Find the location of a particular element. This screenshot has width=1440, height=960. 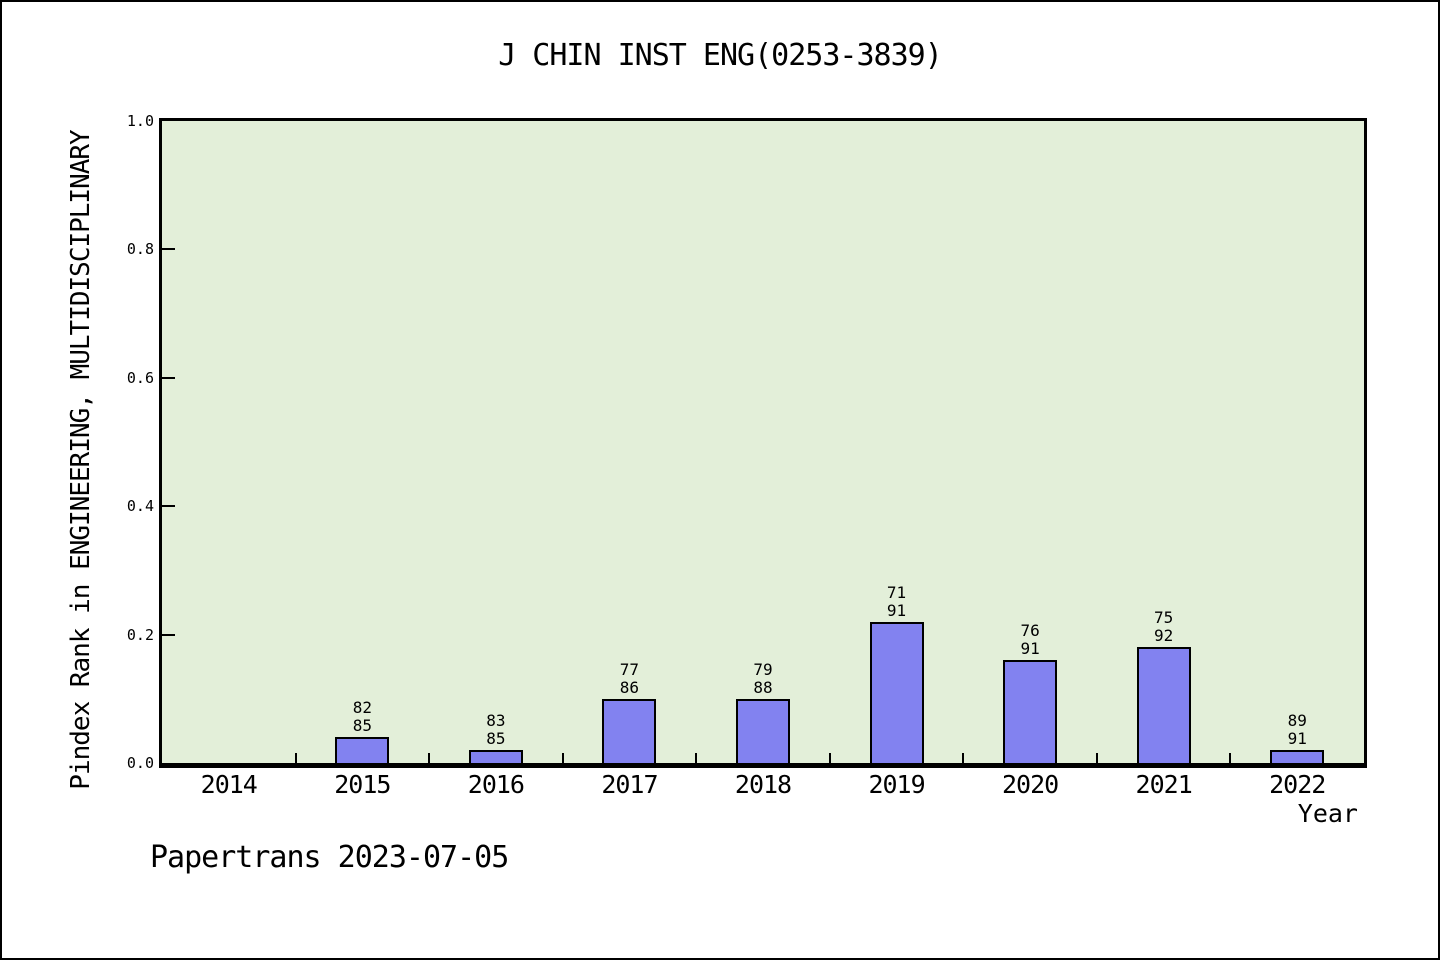

bar-value-label: 76 91 is located at coordinates (1030, 640).